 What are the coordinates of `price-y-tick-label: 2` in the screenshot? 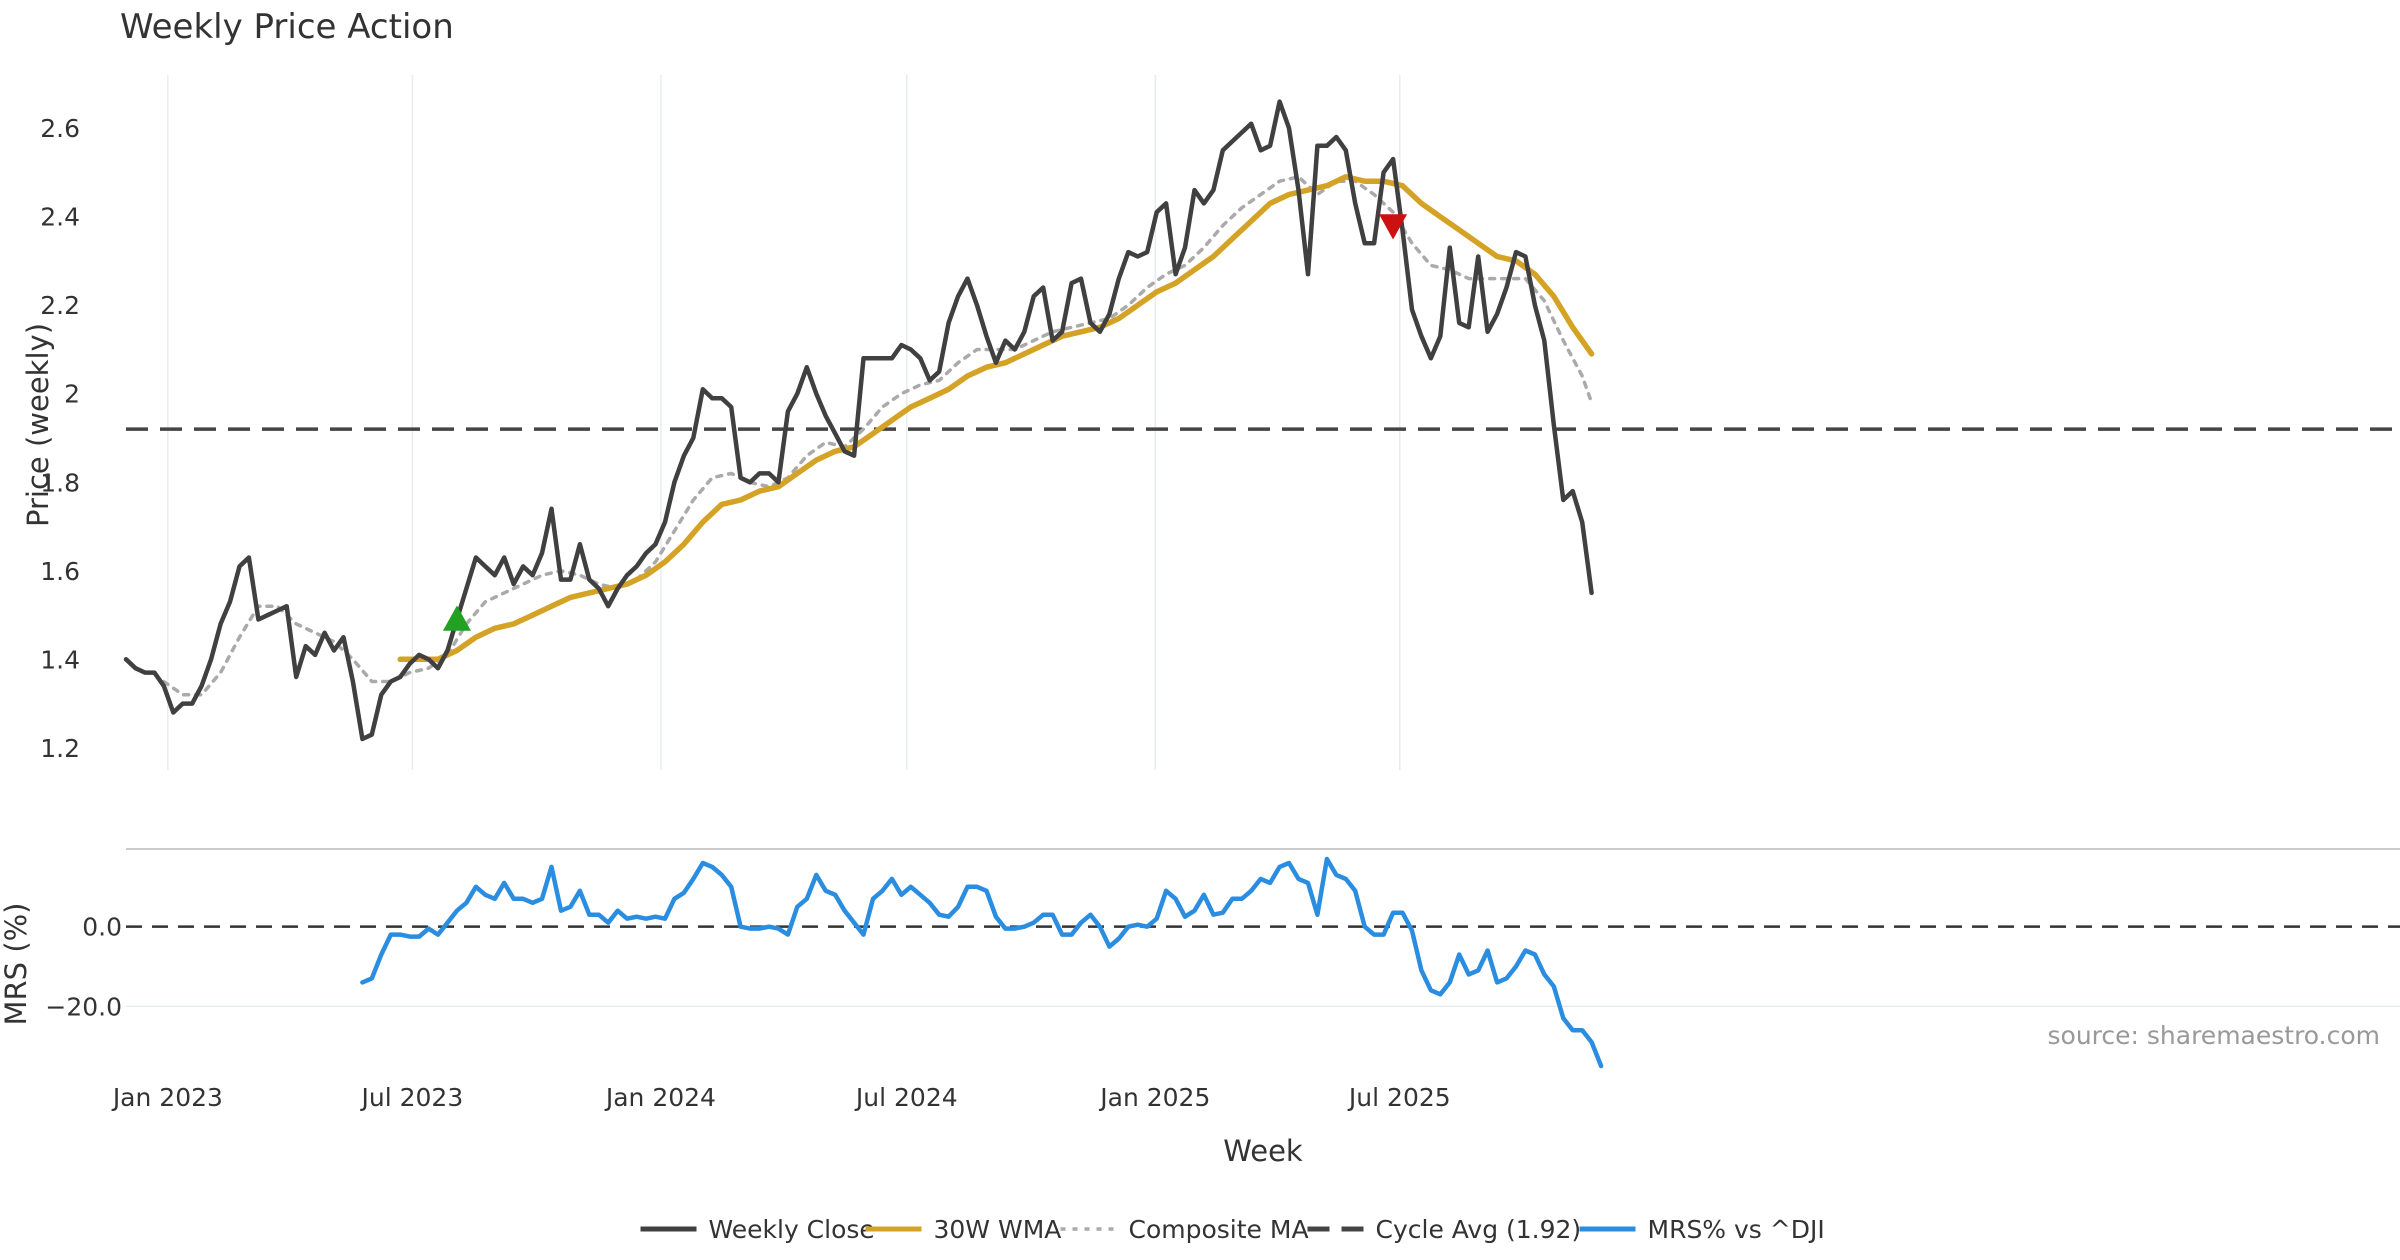 It's located at (72, 394).